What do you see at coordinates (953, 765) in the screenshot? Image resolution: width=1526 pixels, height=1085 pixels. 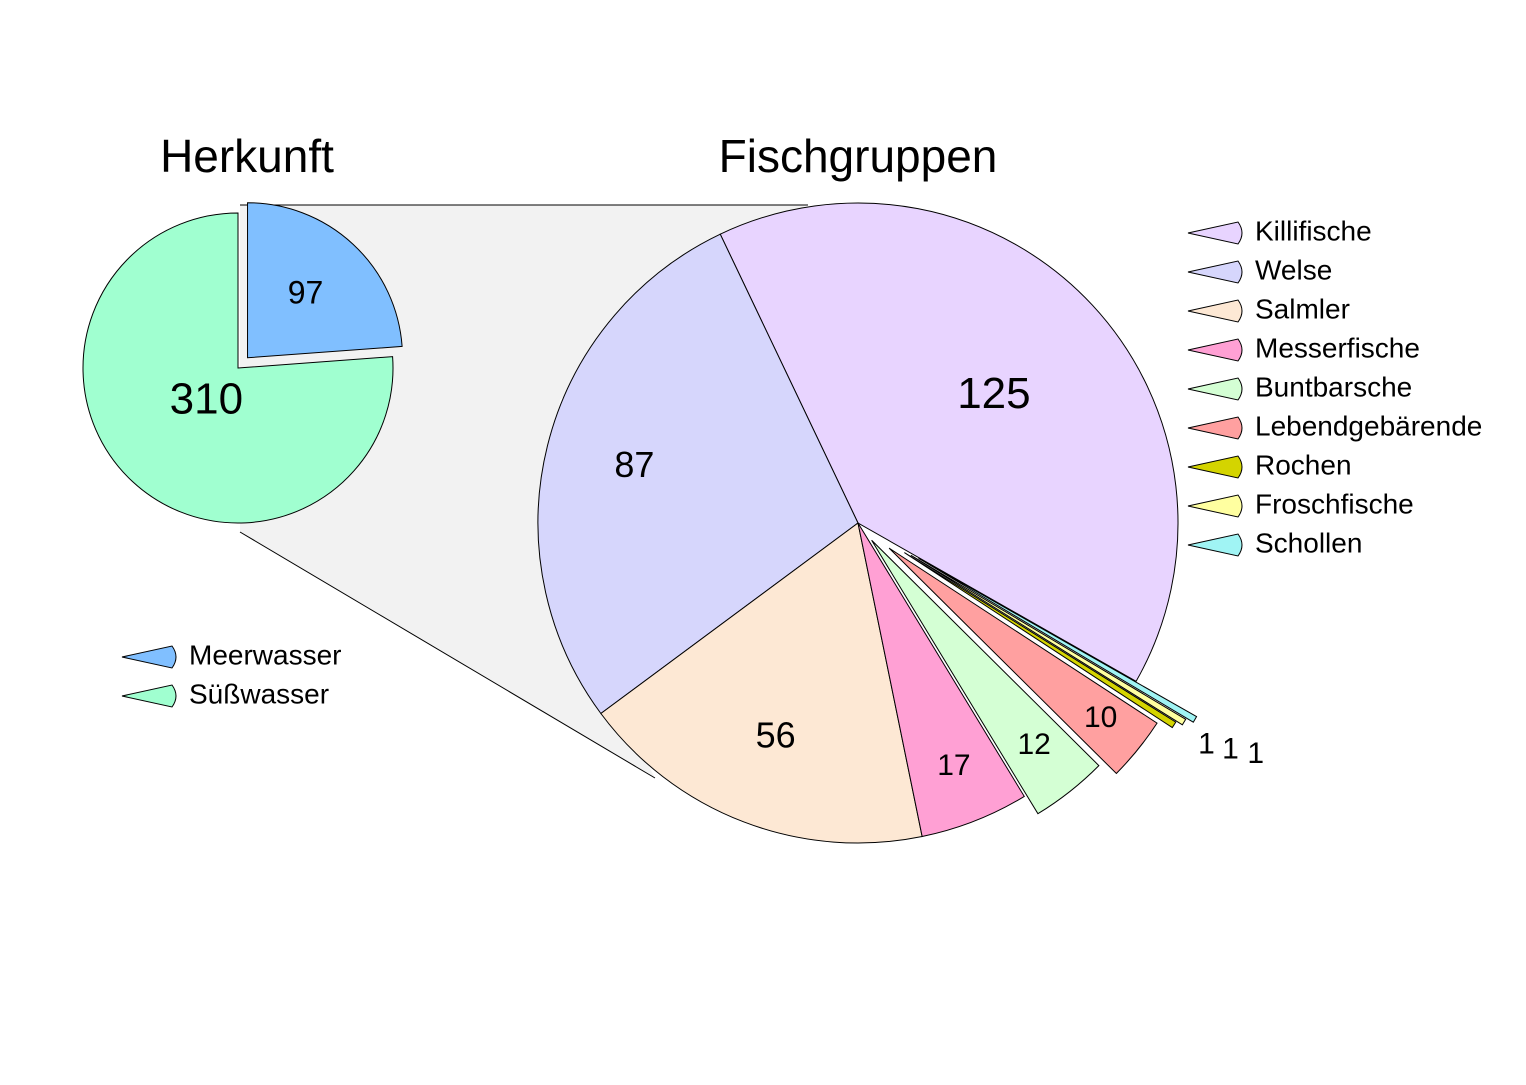 I see `data-label: 17` at bounding box center [953, 765].